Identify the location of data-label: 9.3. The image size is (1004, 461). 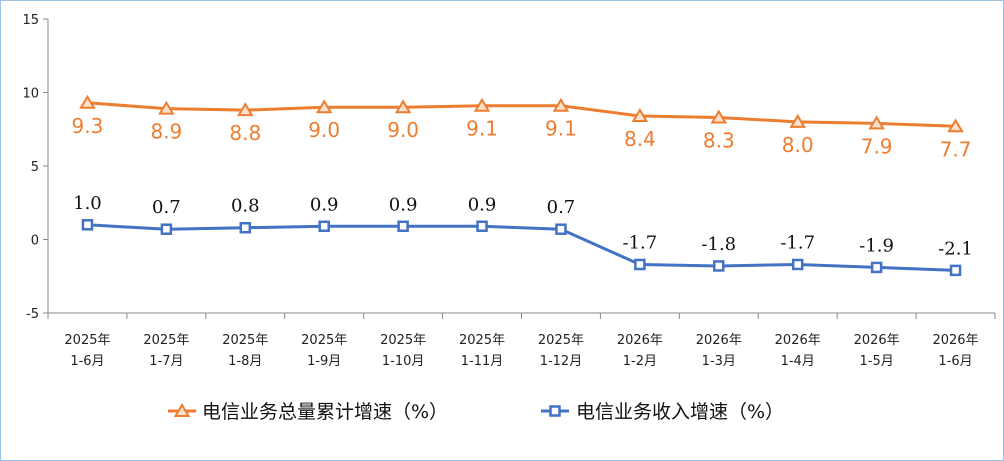
(88, 126).